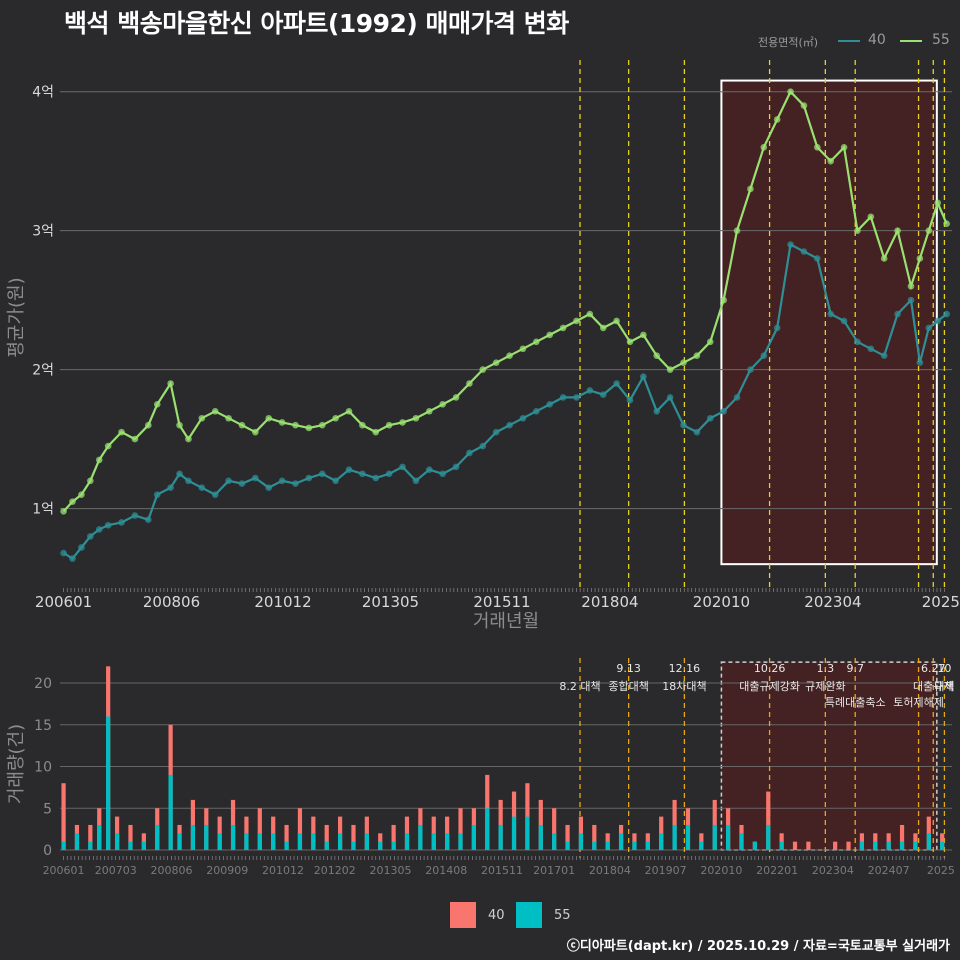 This screenshot has height=960, width=960. Describe the element at coordinates (43, 726) in the screenshot. I see `y-tick-label: 15` at that location.